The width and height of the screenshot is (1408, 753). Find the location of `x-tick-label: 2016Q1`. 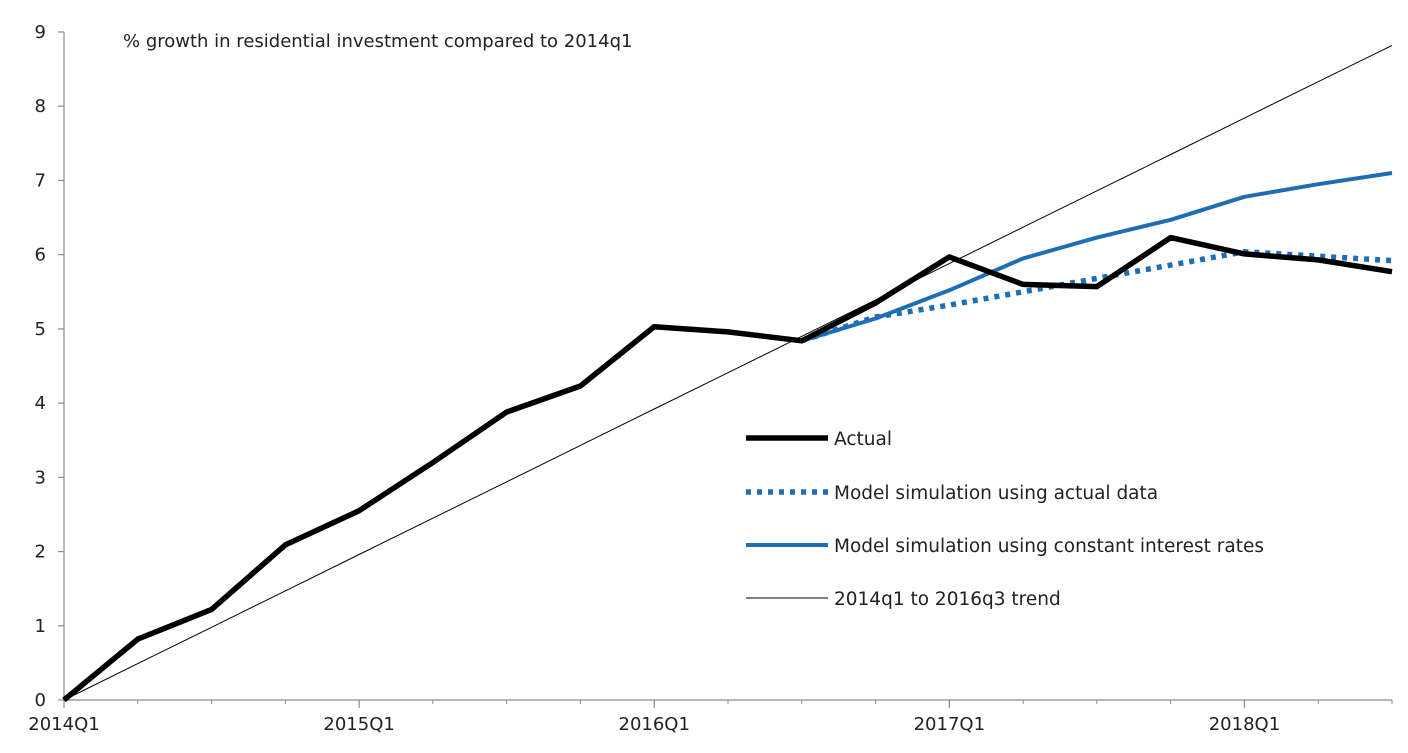

x-tick-label: 2016Q1 is located at coordinates (654, 724).